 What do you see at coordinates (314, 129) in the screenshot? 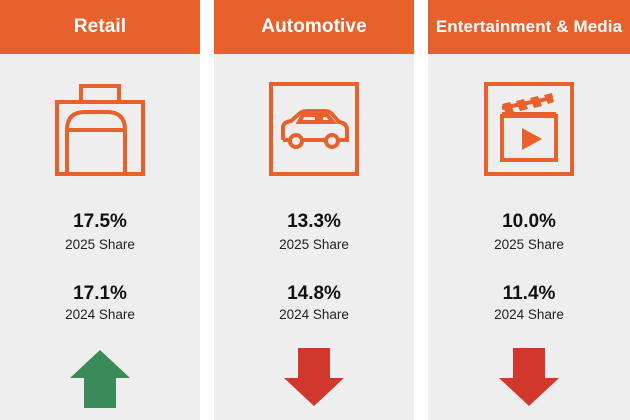
I see `car-icon` at bounding box center [314, 129].